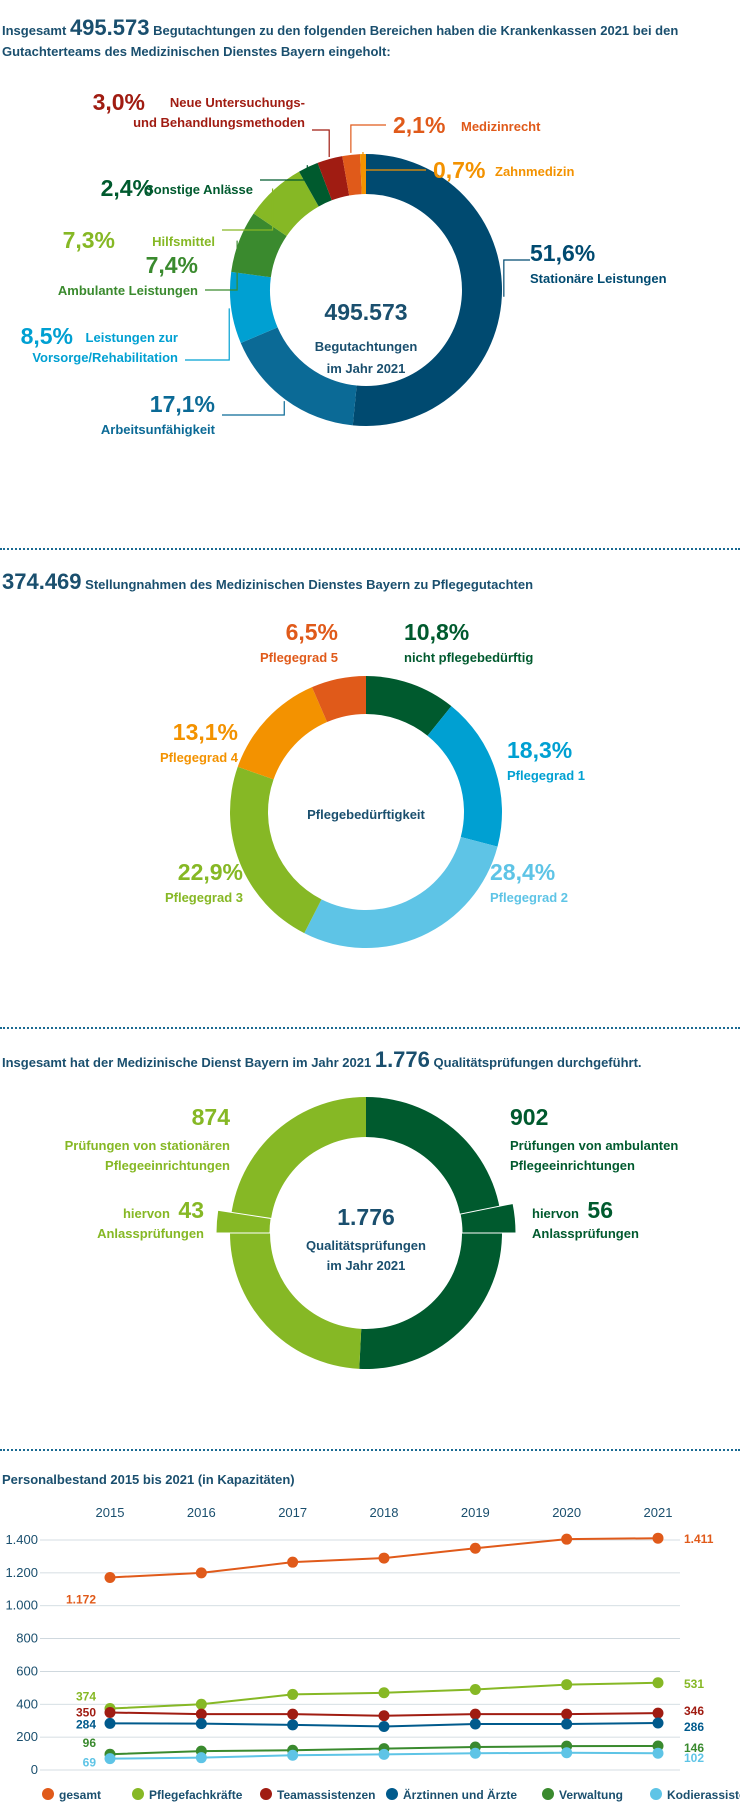 This screenshot has width=740, height=1816. I want to click on legend-marker-teamassistenzen, so click(266, 1794).